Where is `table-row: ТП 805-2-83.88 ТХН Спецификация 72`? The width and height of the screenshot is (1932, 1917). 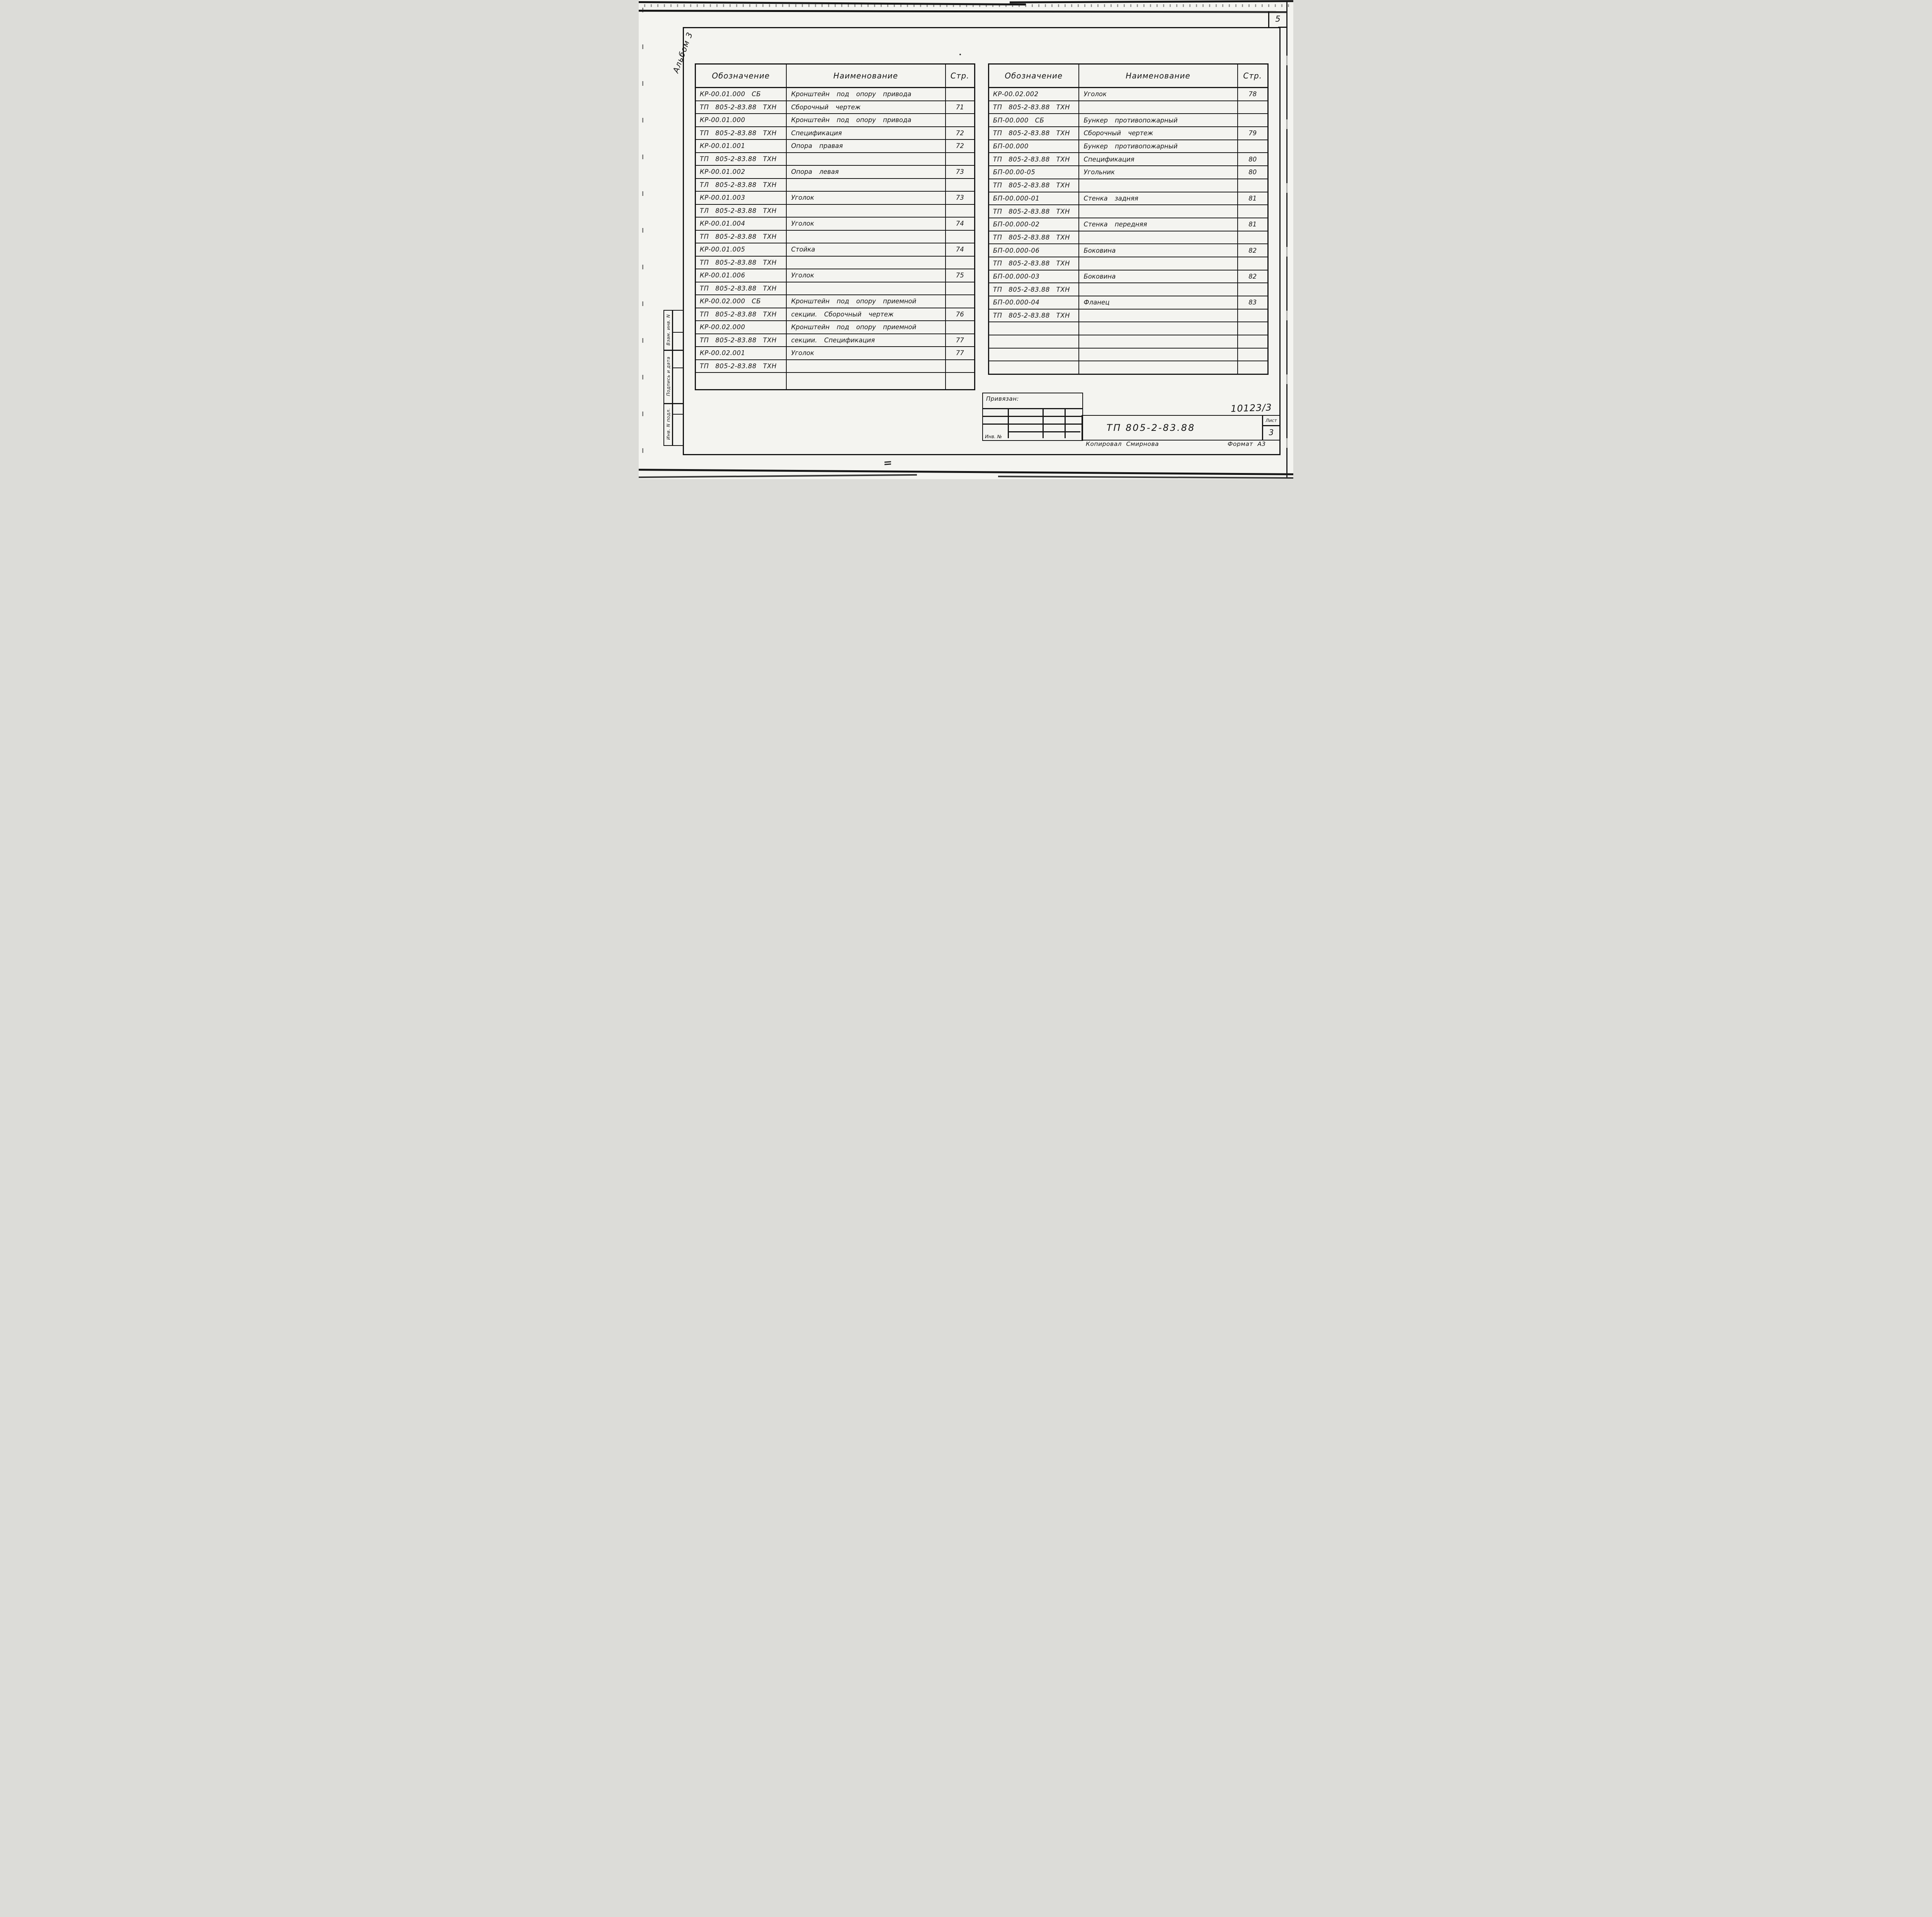 table-row: ТП 805-2-83.88 ТХН Спецификация 72 is located at coordinates (835, 133).